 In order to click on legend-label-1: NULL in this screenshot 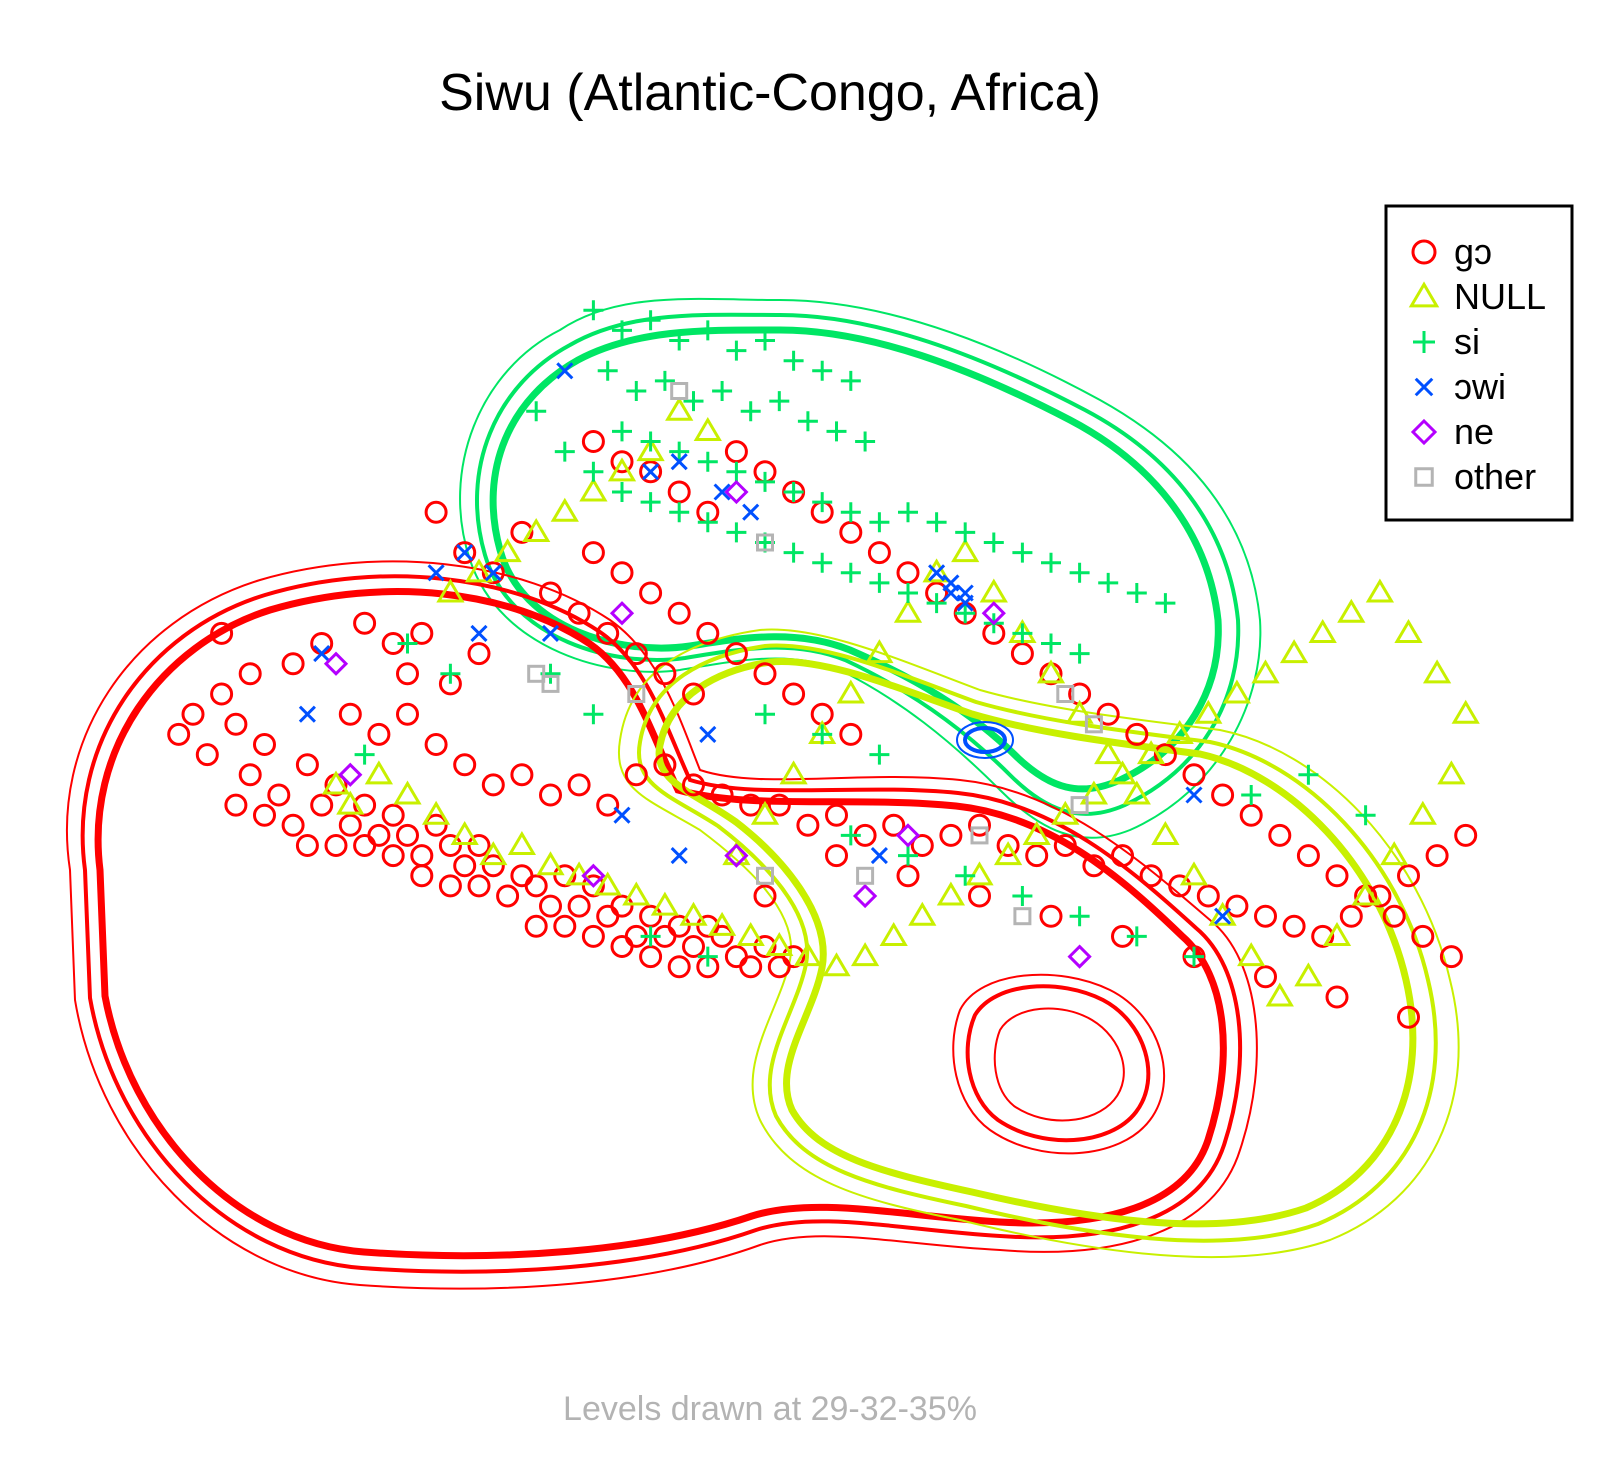, I will do `click(1500, 296)`.